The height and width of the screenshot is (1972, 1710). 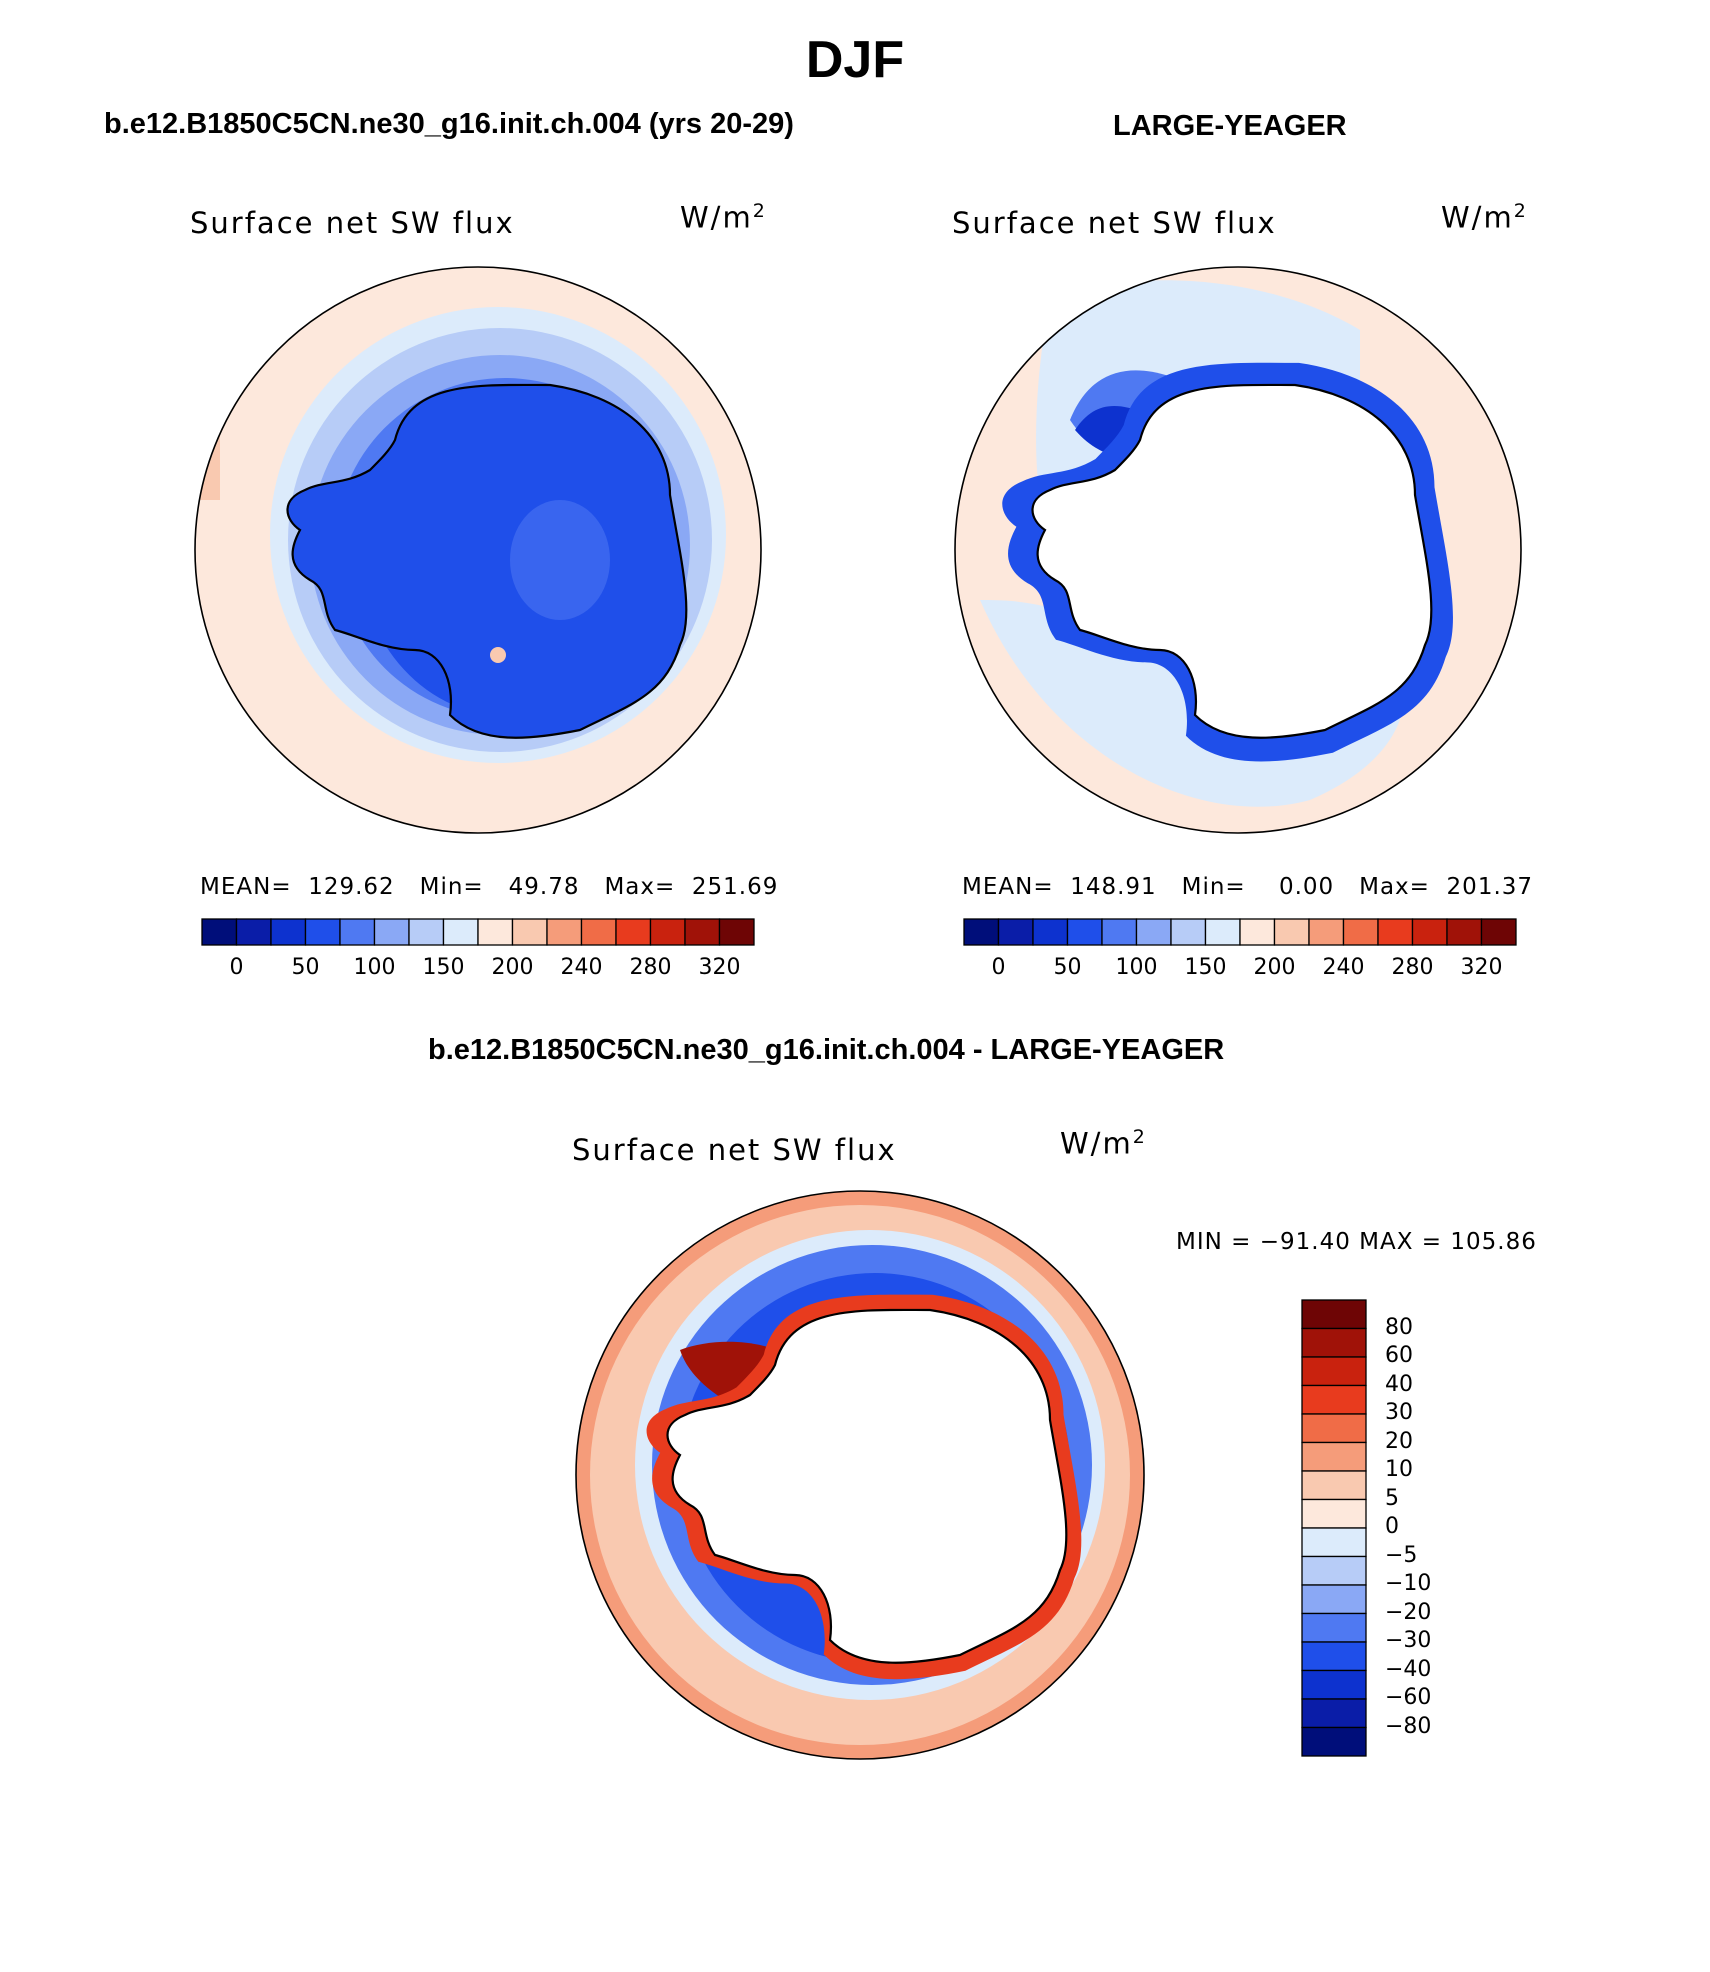 I want to click on colorbar-diff-labels: 80 60 40 30 20 10 5 0 −5 −10 −20 −30 −40 −60 −80, so click(x=1445, y=1529).